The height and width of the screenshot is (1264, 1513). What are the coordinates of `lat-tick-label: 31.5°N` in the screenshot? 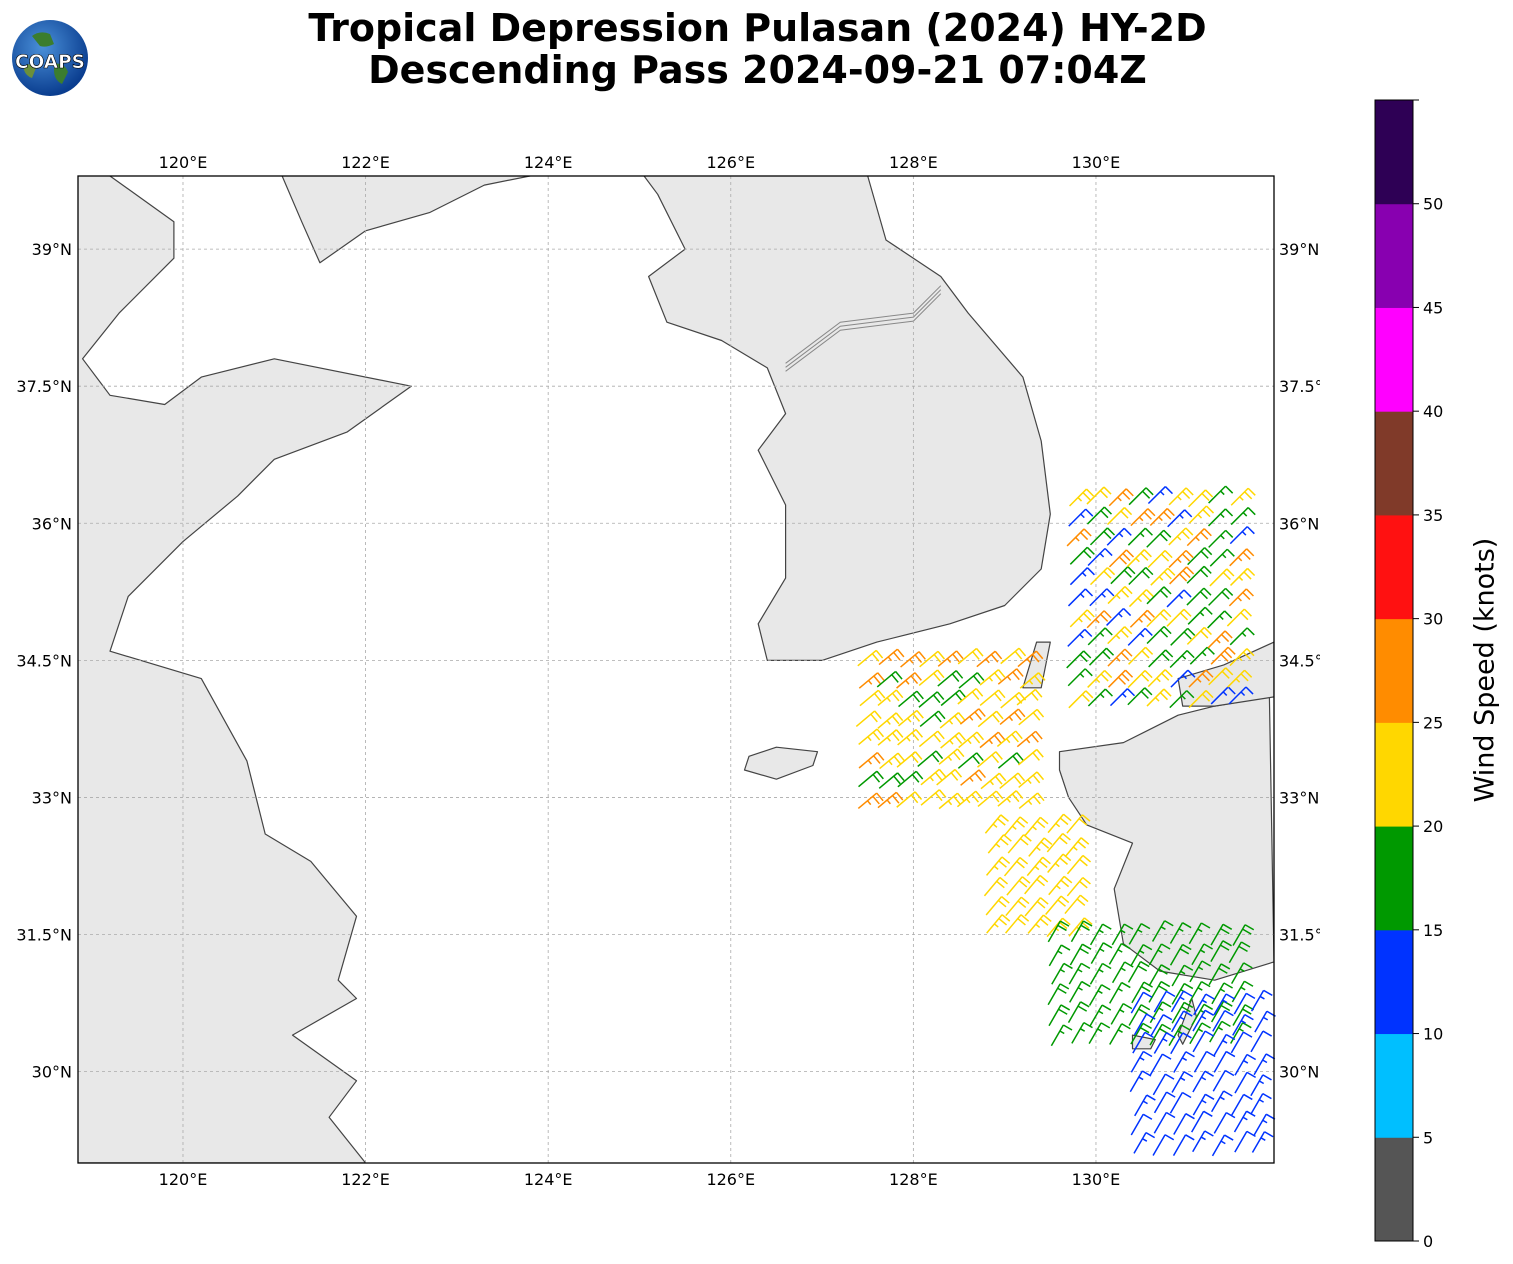 It's located at (44, 935).